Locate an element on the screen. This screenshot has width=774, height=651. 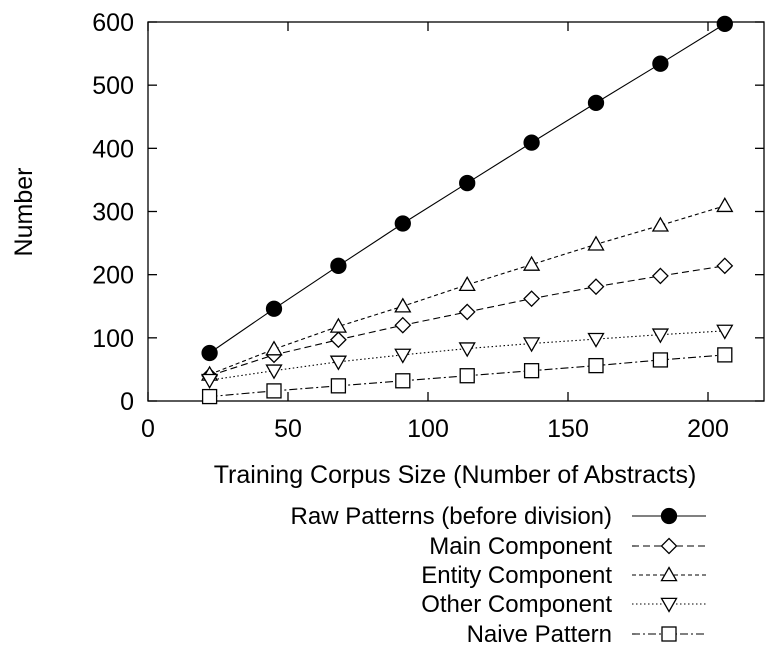
y-tick-label: 100 is located at coordinates (113, 339).